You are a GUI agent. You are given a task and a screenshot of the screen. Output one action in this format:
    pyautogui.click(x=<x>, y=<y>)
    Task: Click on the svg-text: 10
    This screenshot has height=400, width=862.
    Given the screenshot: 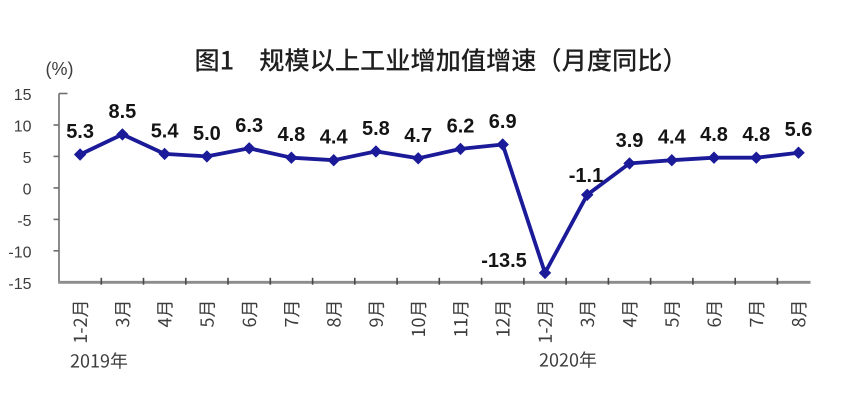 What is the action you would take?
    pyautogui.click(x=23, y=127)
    